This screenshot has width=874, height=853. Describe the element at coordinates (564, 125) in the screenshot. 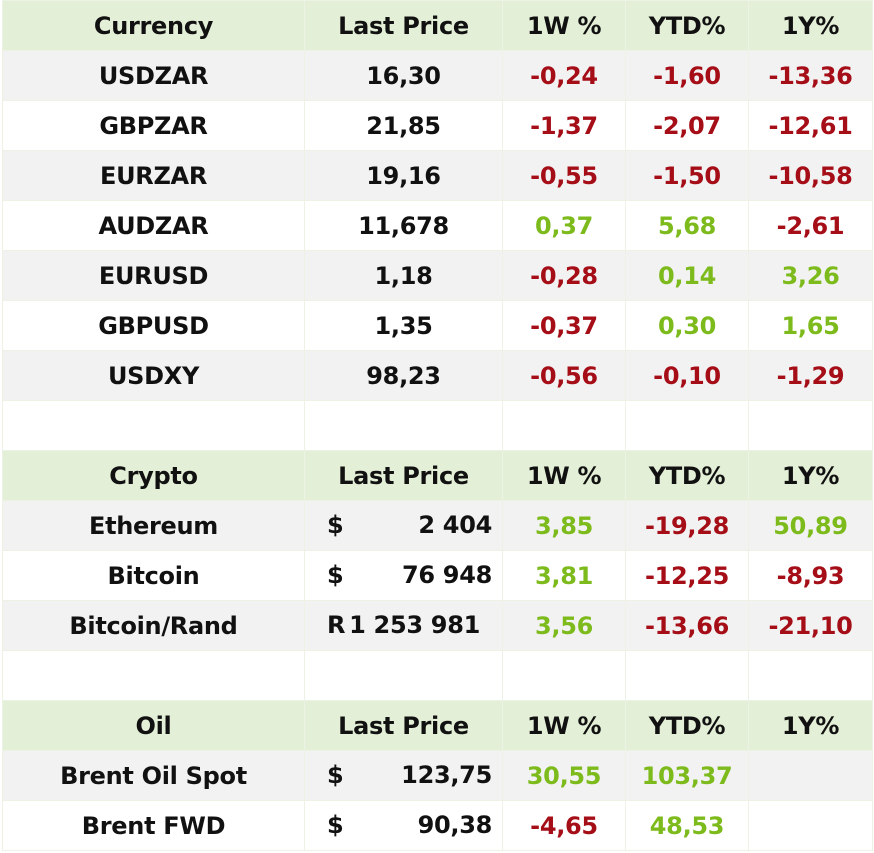

I see `change-1w: -1,37` at that location.